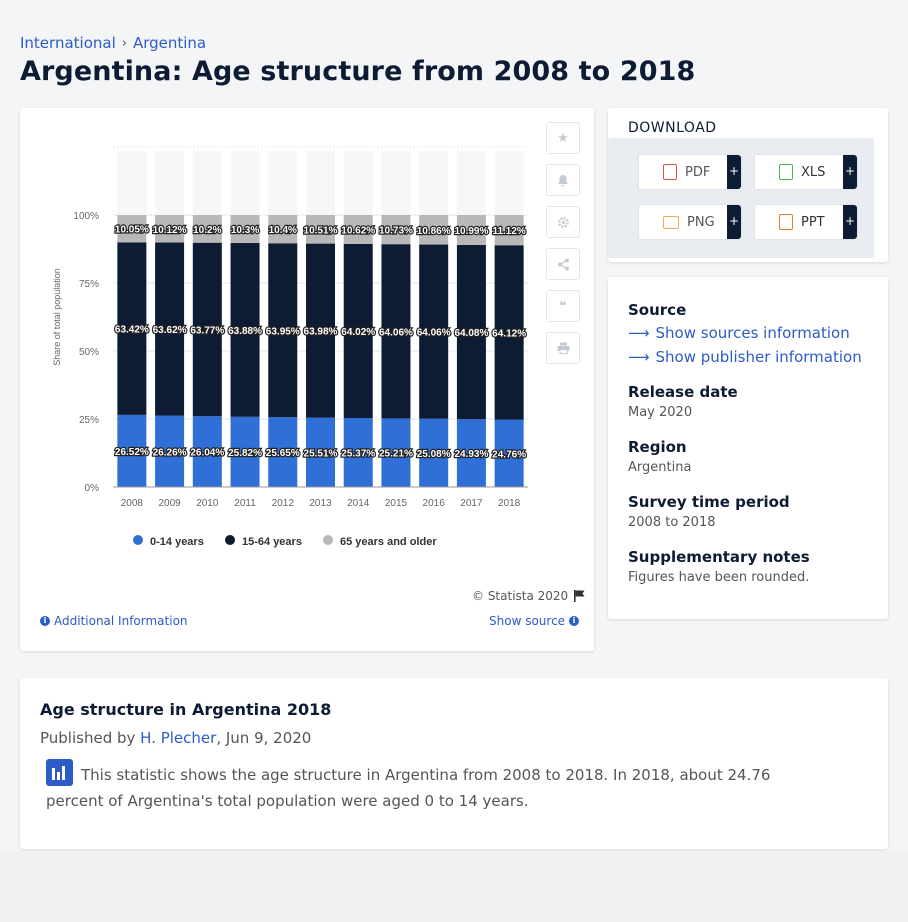 This screenshot has height=922, width=908. What do you see at coordinates (579, 596) in the screenshot?
I see `flag-icon` at bounding box center [579, 596].